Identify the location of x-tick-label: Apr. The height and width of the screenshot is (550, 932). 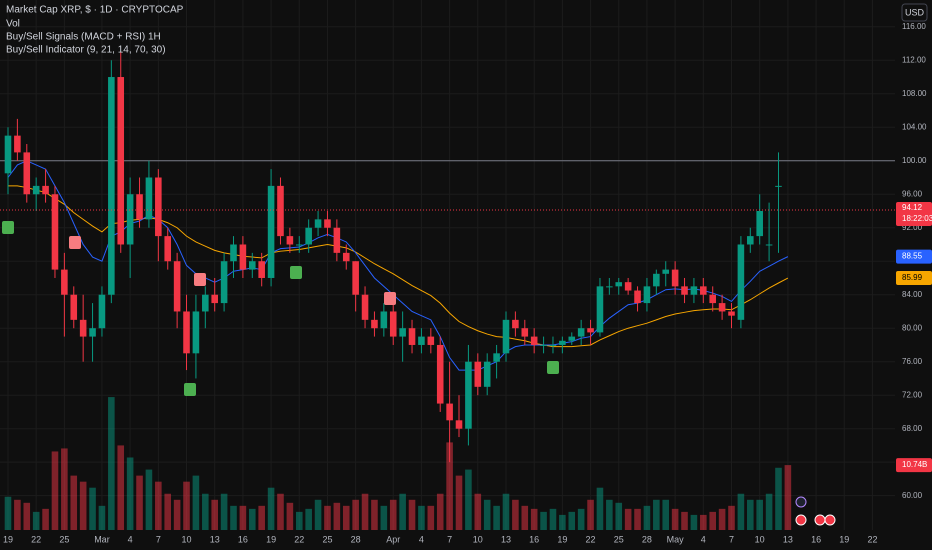
(393, 539).